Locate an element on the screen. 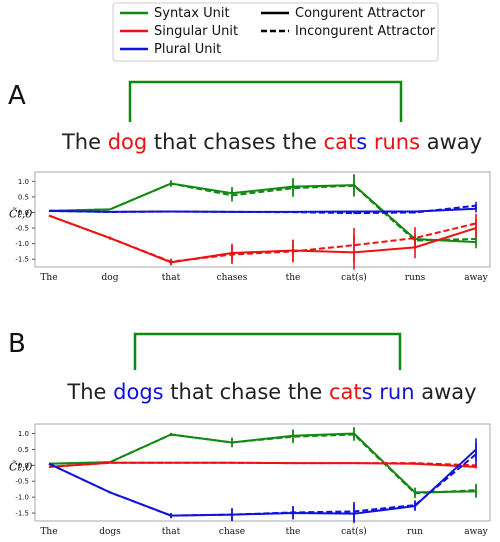 The width and height of the screenshot is (500, 542). legend-label-syntax: Syntax Unit is located at coordinates (192, 13).